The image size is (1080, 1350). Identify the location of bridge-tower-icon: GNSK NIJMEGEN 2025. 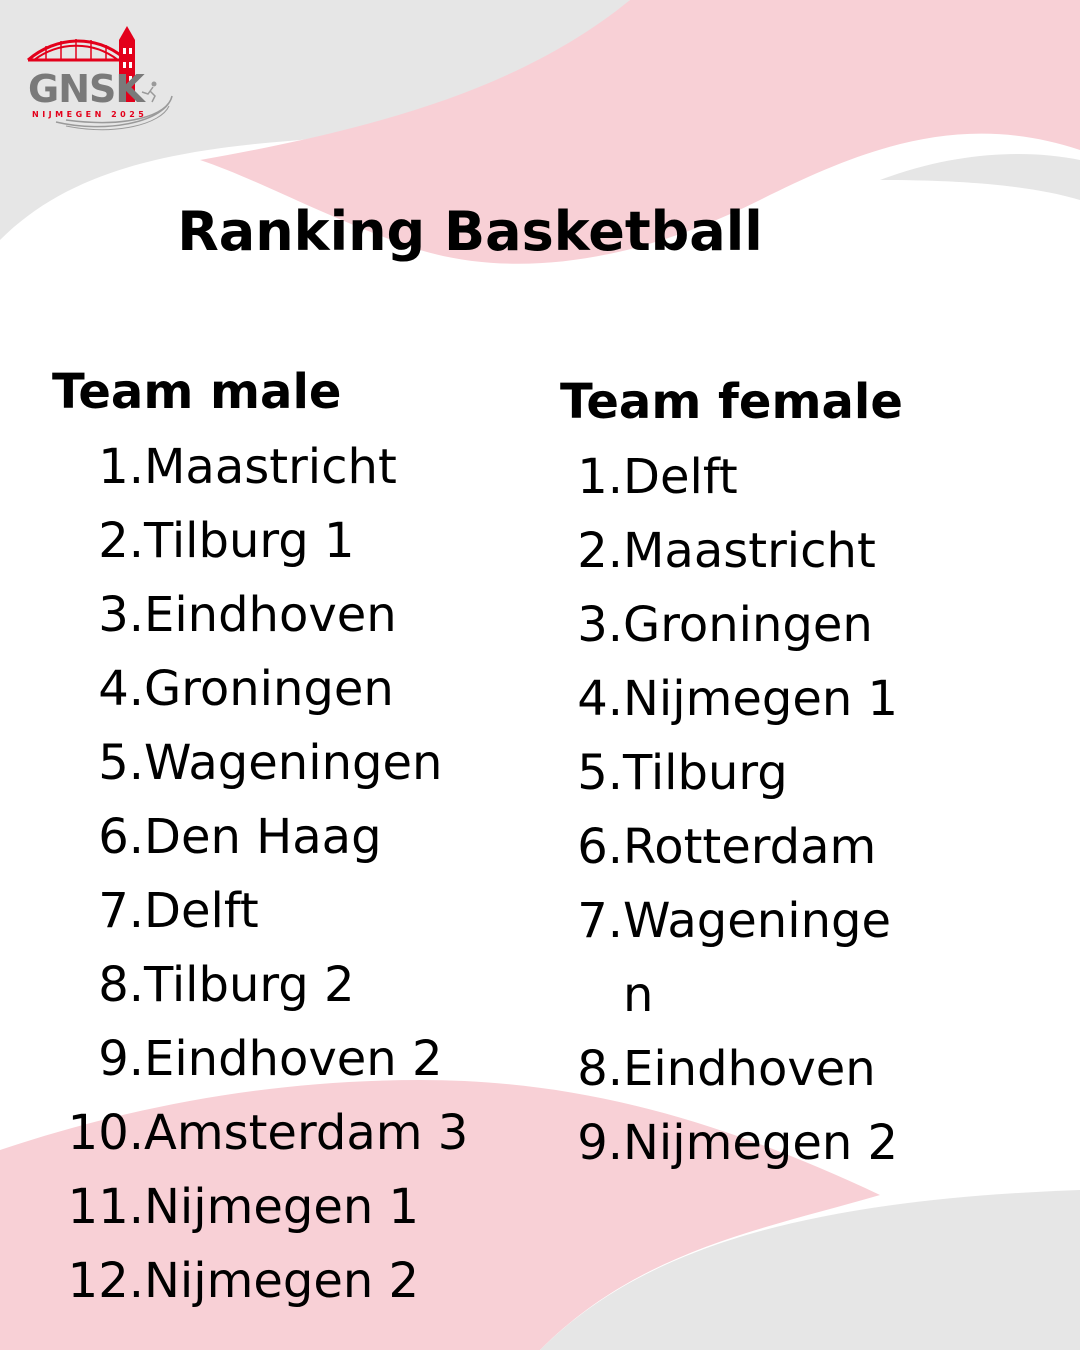
(100, 78).